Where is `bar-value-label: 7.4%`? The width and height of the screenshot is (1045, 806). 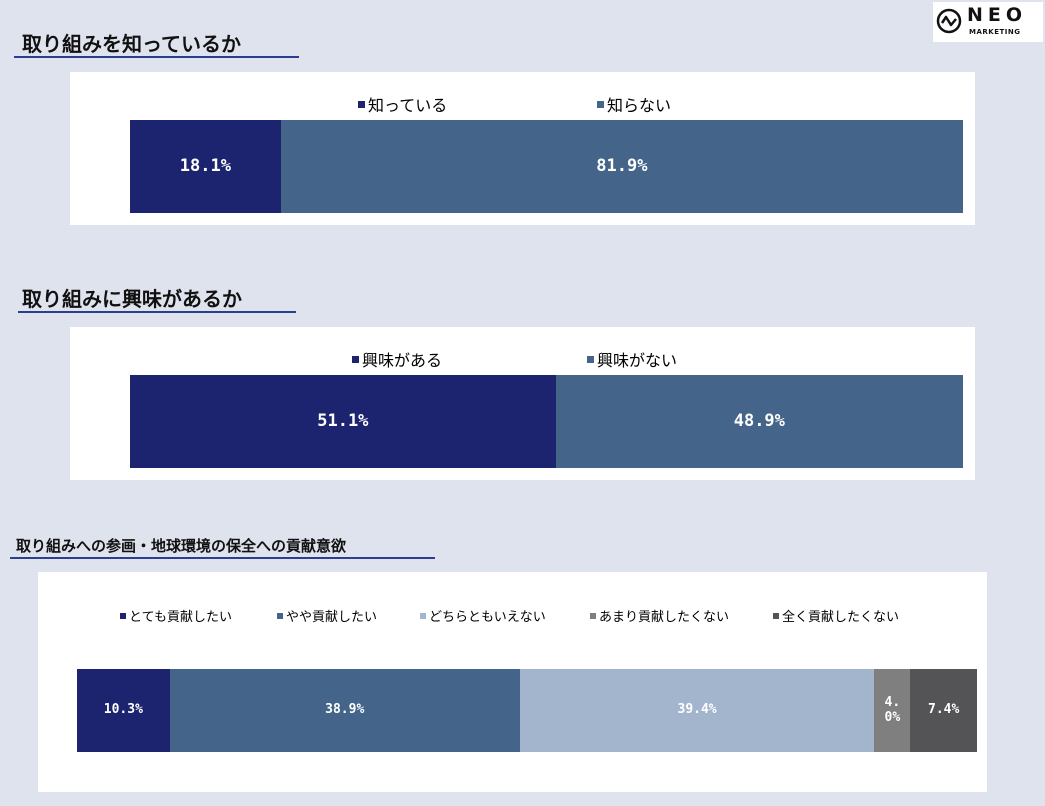
bar-value-label: 7.4% is located at coordinates (944, 710).